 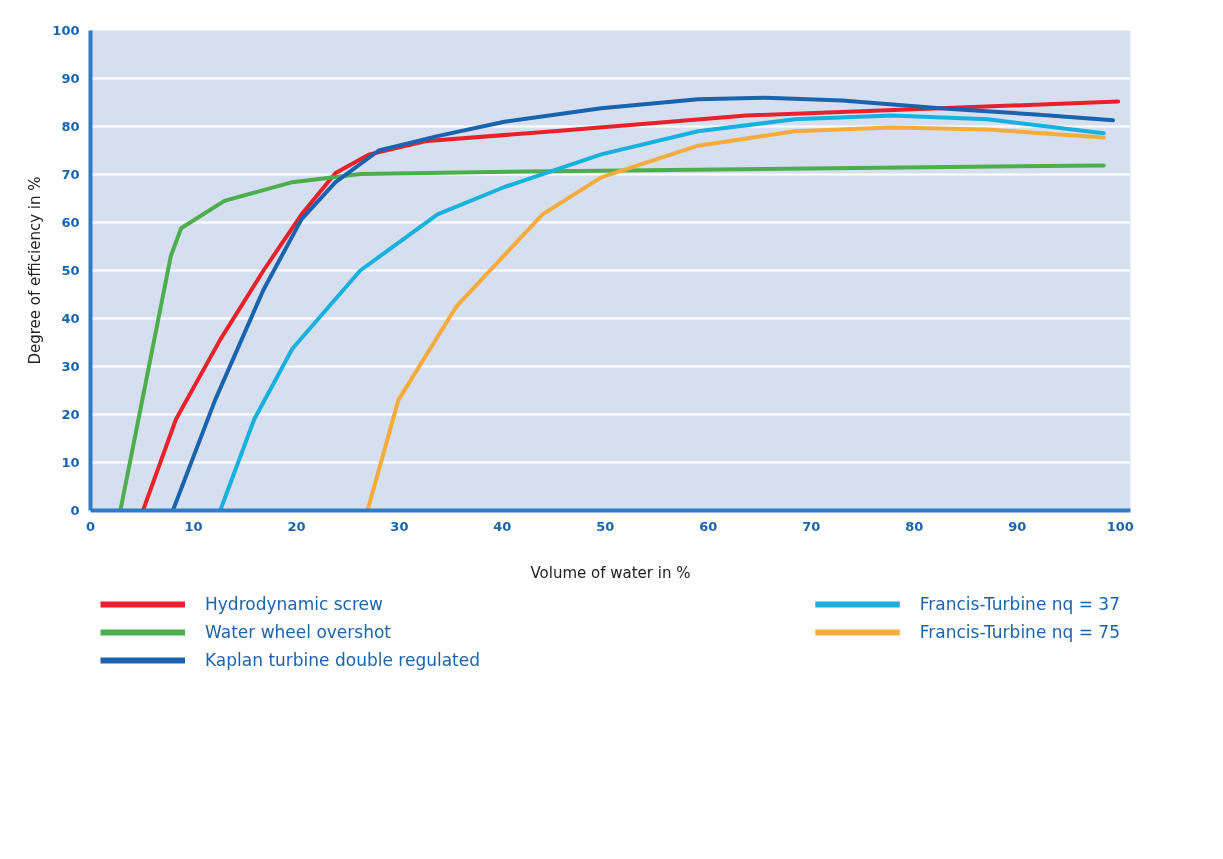 I want to click on x-axis-title: Volume of water in %, so click(x=610, y=572).